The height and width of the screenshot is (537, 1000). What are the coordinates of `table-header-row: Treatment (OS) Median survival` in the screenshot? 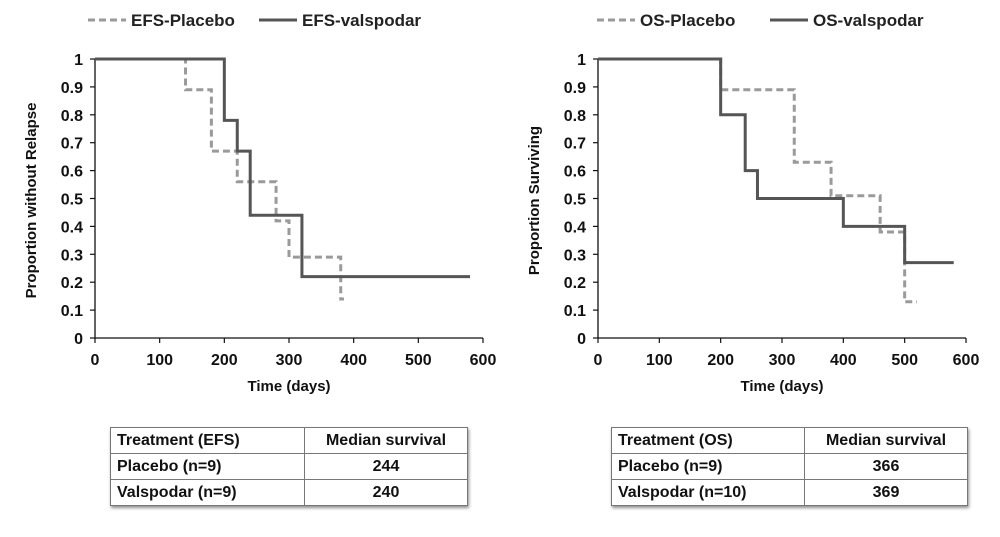 It's located at (789, 440).